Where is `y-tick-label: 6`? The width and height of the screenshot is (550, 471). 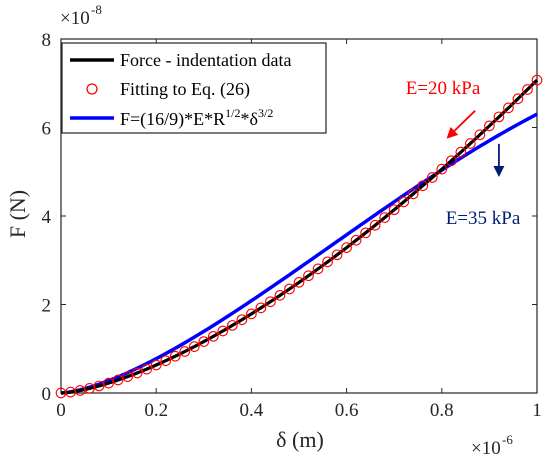 y-tick-label: 6 is located at coordinates (47, 129).